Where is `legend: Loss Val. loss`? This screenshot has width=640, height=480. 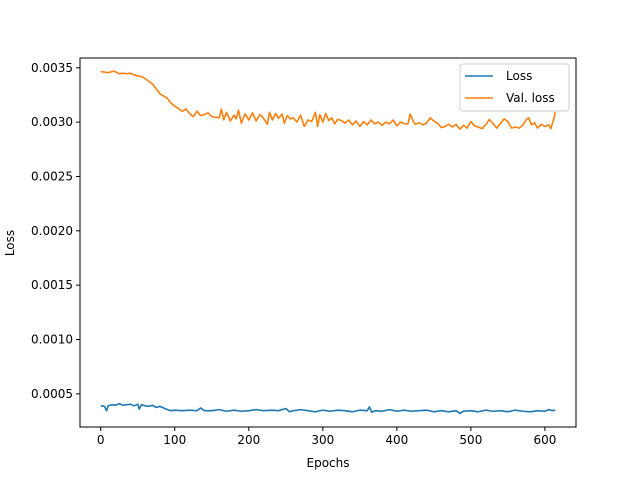 legend: Loss Val. loss is located at coordinates (514, 87).